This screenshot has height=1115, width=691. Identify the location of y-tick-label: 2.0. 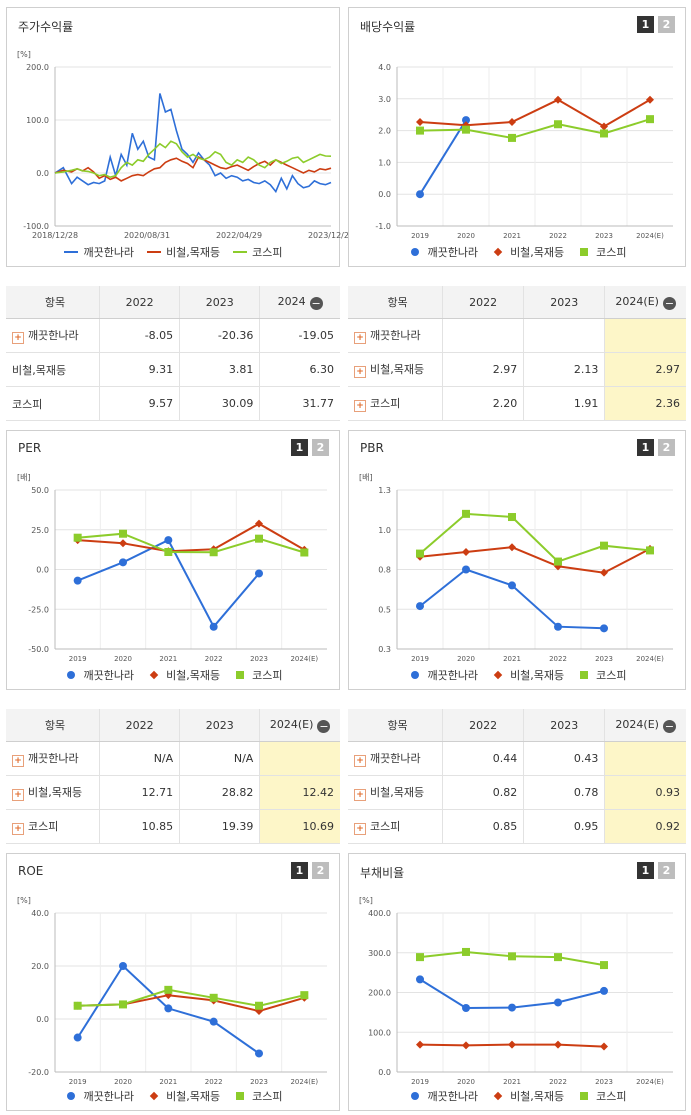
(384, 131).